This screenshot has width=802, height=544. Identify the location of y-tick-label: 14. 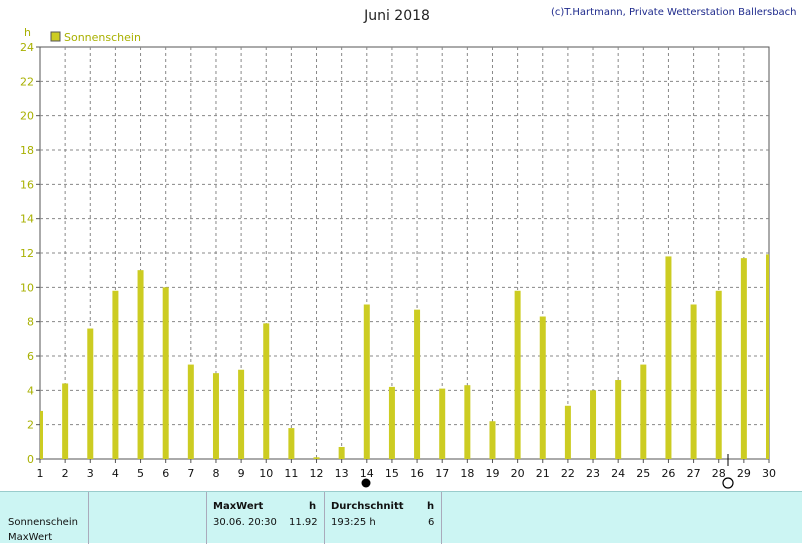
(27, 219).